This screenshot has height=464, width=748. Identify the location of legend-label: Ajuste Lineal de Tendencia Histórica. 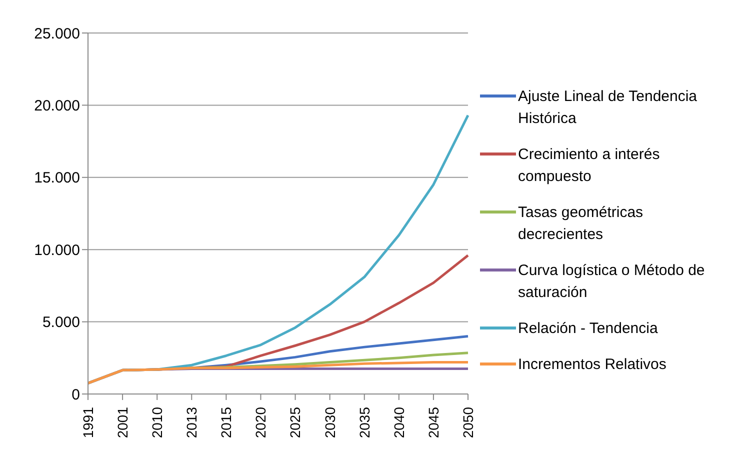
(608, 108).